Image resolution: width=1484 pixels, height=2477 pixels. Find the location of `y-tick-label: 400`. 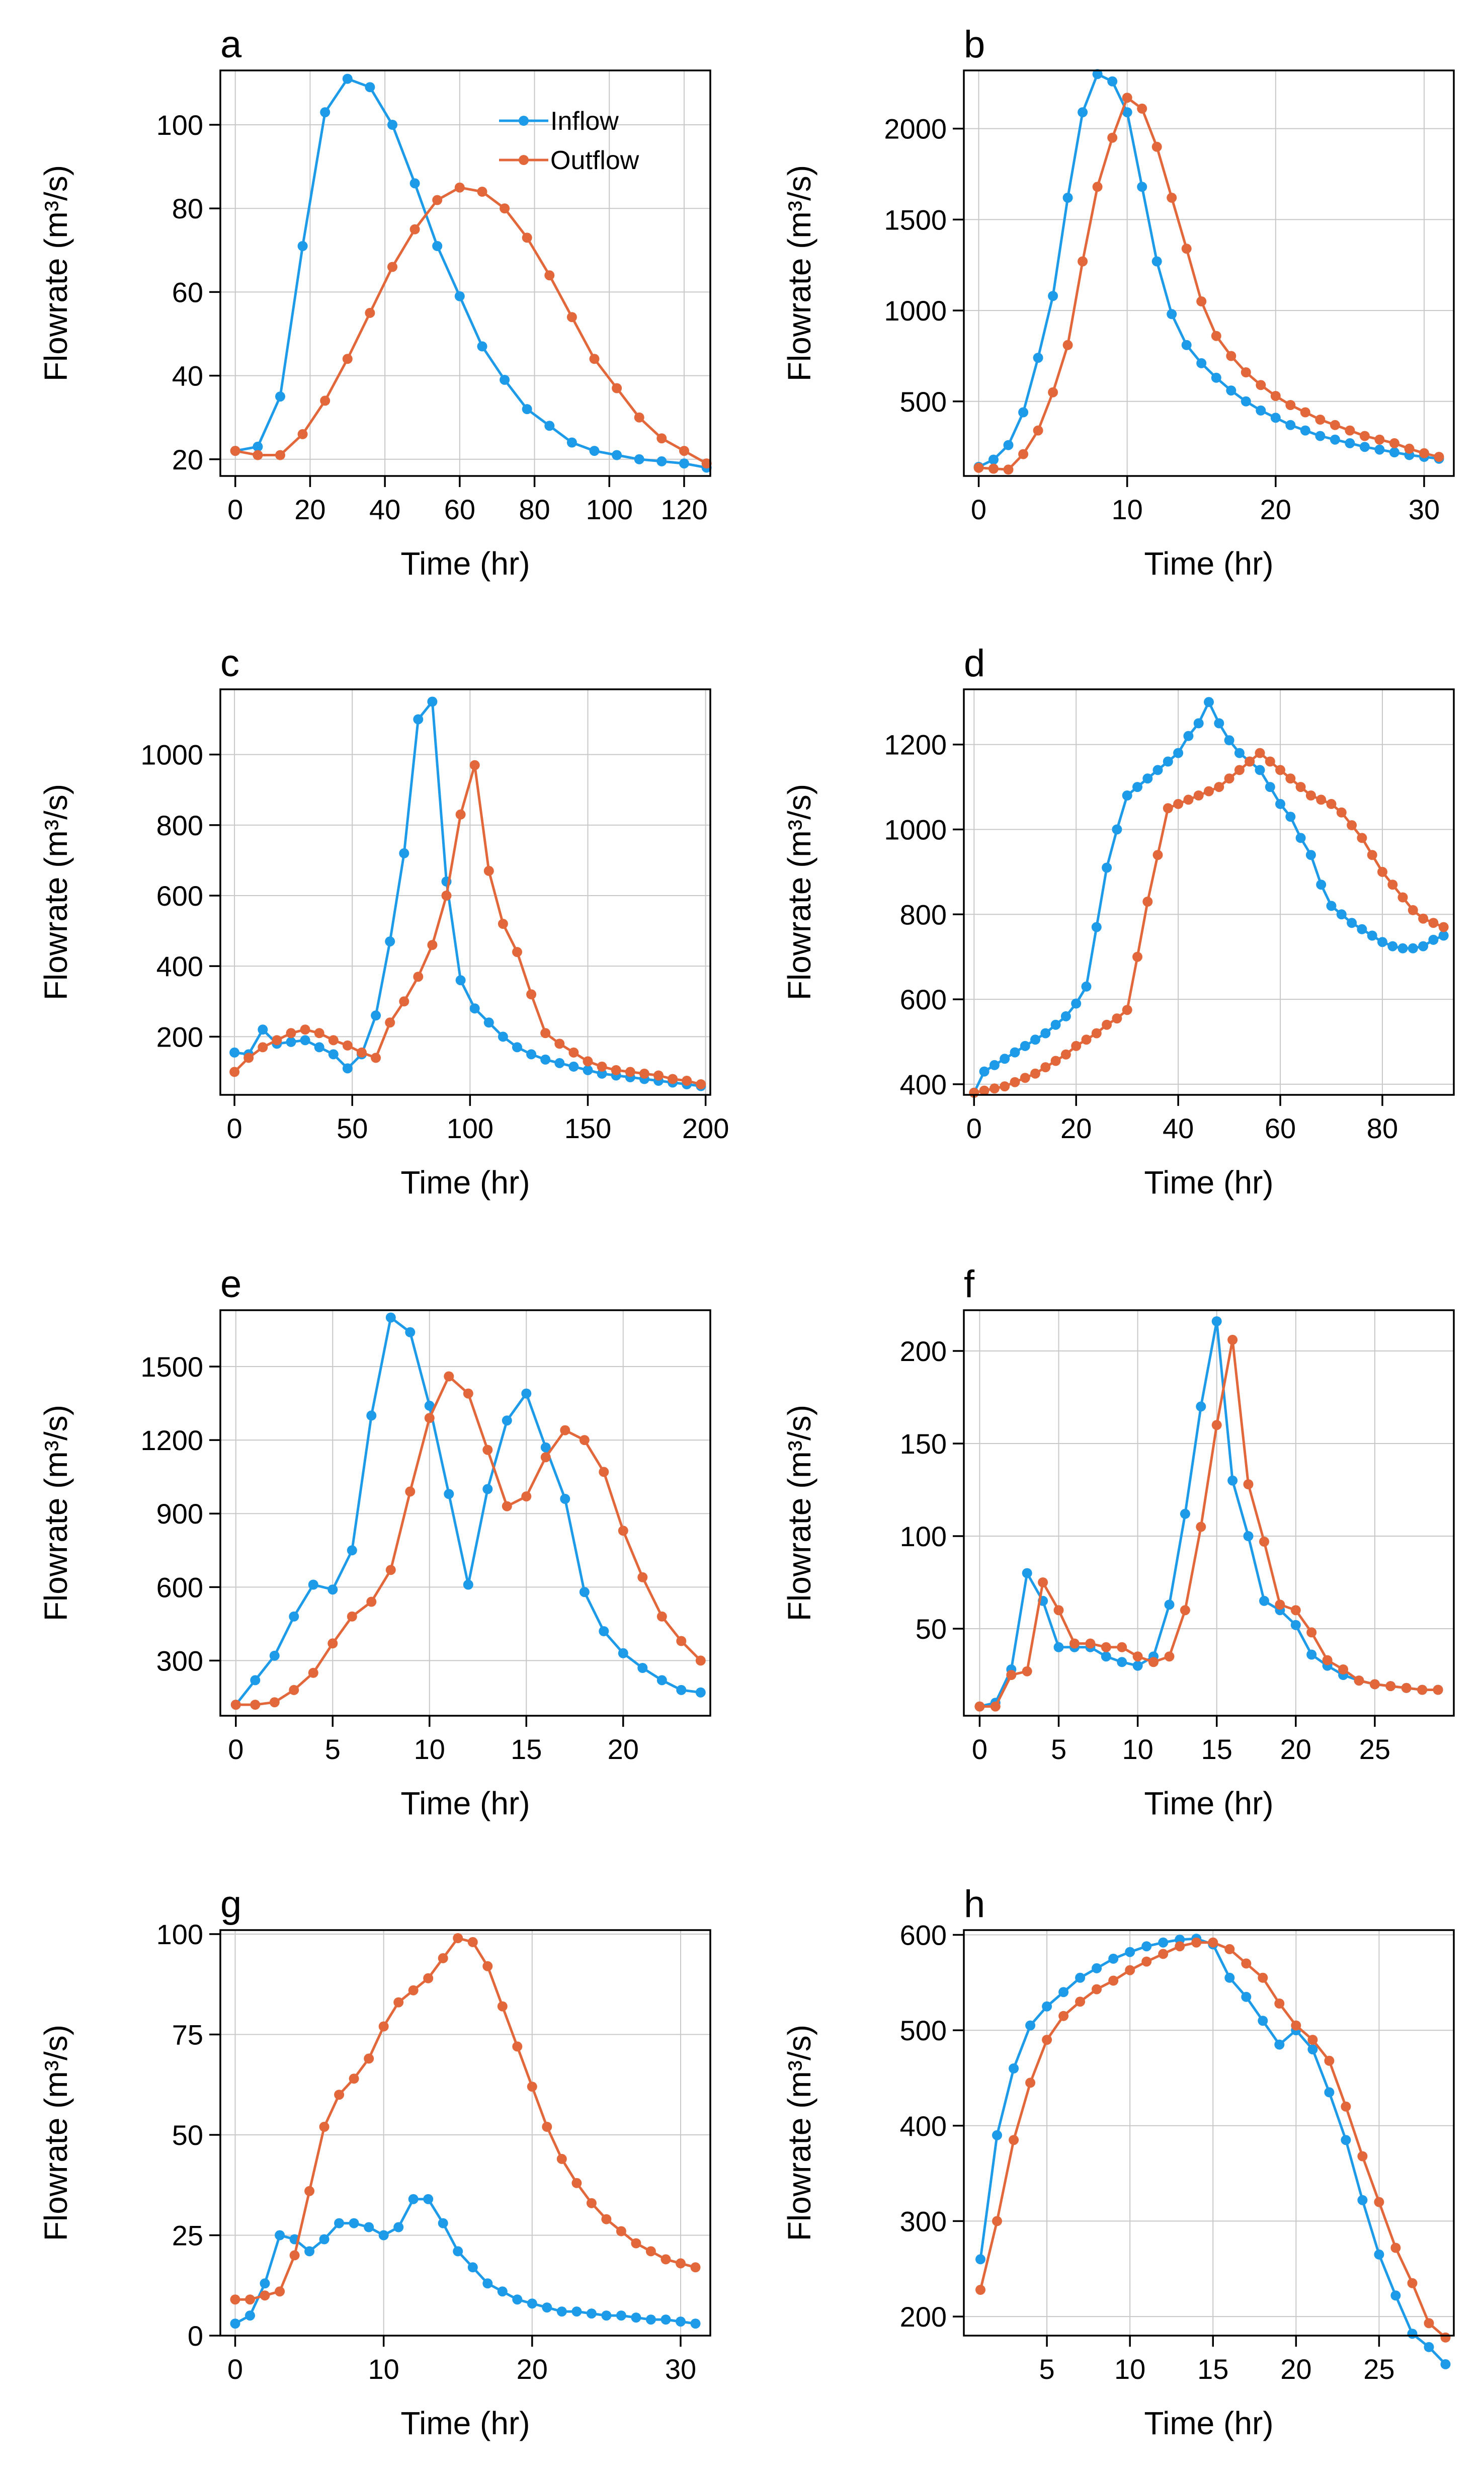

y-tick-label: 400 is located at coordinates (179, 966).